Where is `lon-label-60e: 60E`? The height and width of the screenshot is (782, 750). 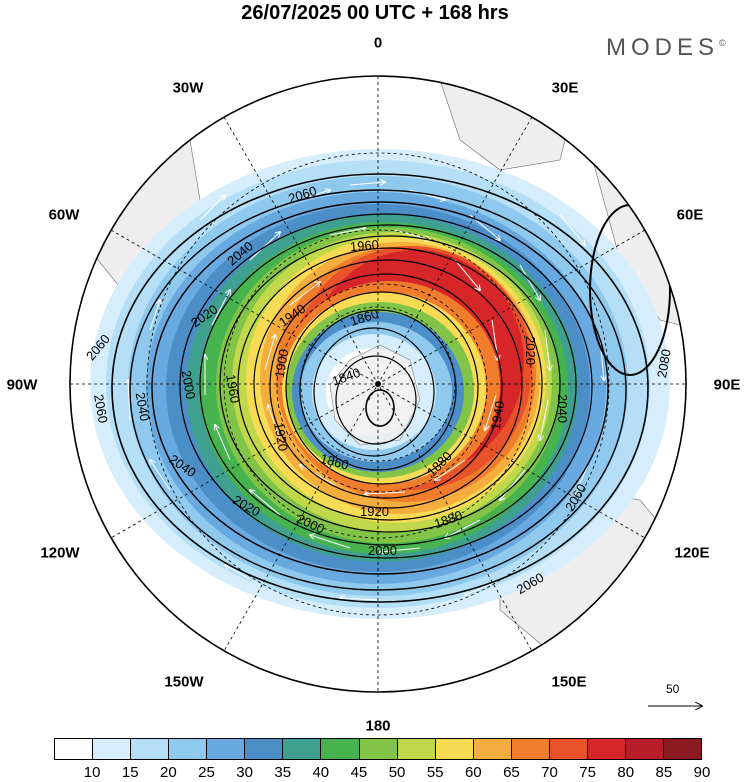
lon-label-60e: 60E is located at coordinates (690, 215).